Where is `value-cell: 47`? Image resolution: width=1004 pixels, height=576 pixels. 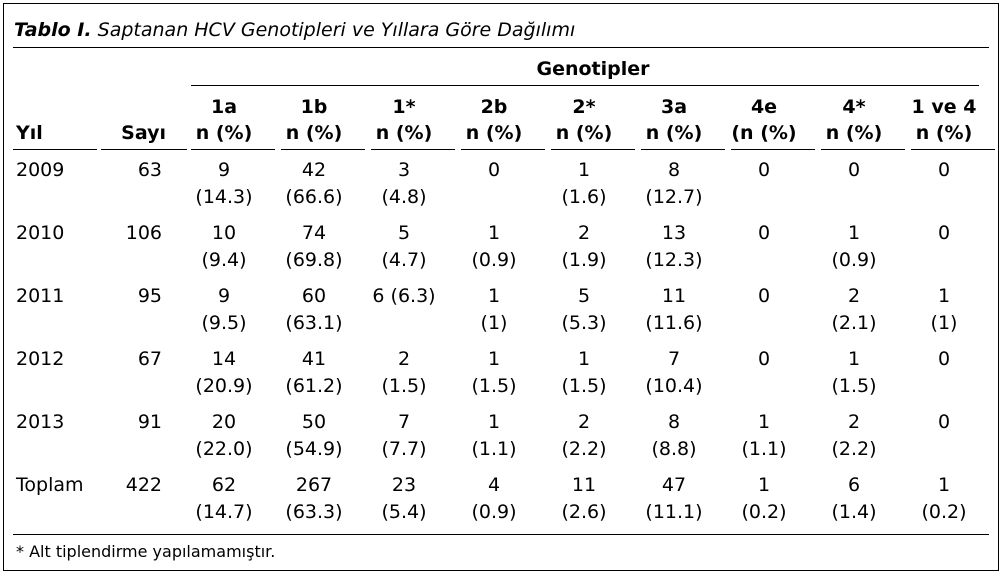 value-cell: 47 is located at coordinates (674, 485).